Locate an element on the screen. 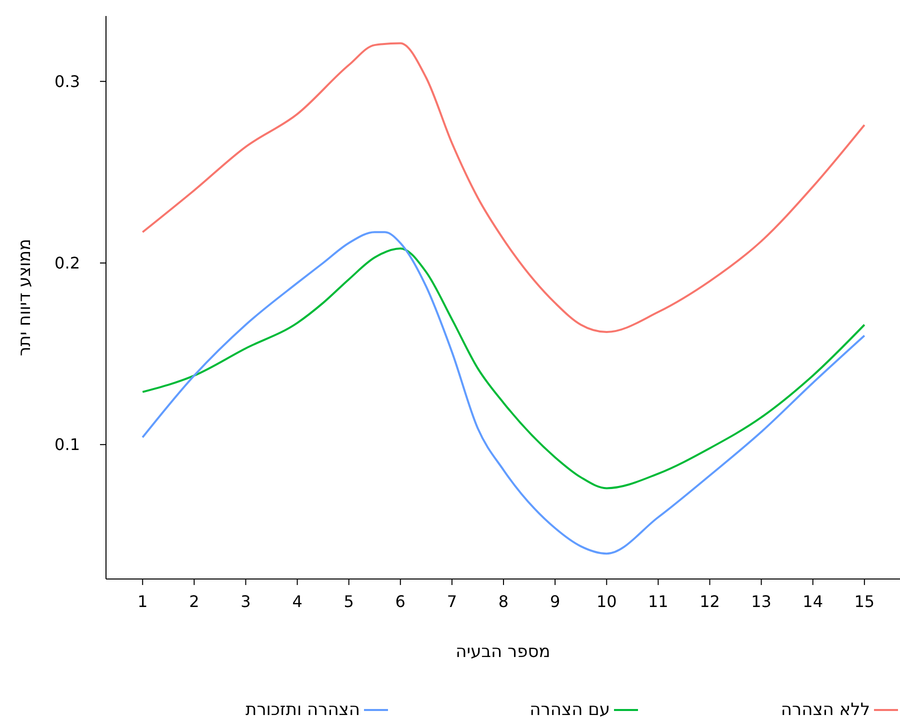 The image size is (900, 723). y-tick-label: 0.1 is located at coordinates (67, 444).